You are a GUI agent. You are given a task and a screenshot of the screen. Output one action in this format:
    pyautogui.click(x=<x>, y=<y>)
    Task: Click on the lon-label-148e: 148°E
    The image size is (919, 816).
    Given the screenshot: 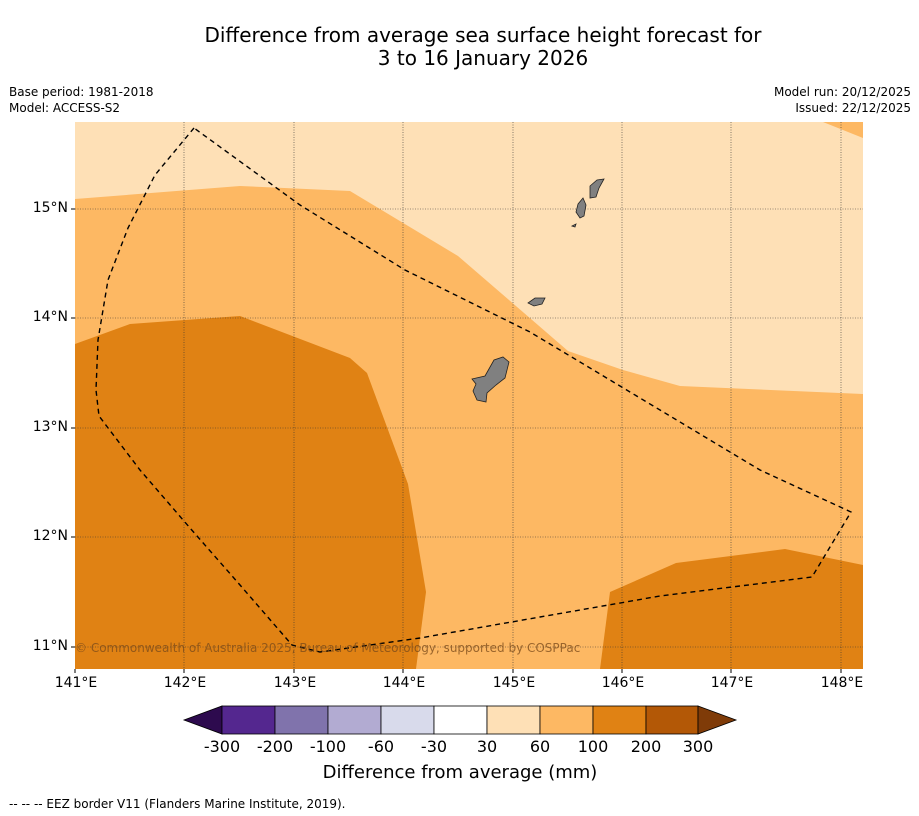 What is the action you would take?
    pyautogui.click(x=842, y=683)
    